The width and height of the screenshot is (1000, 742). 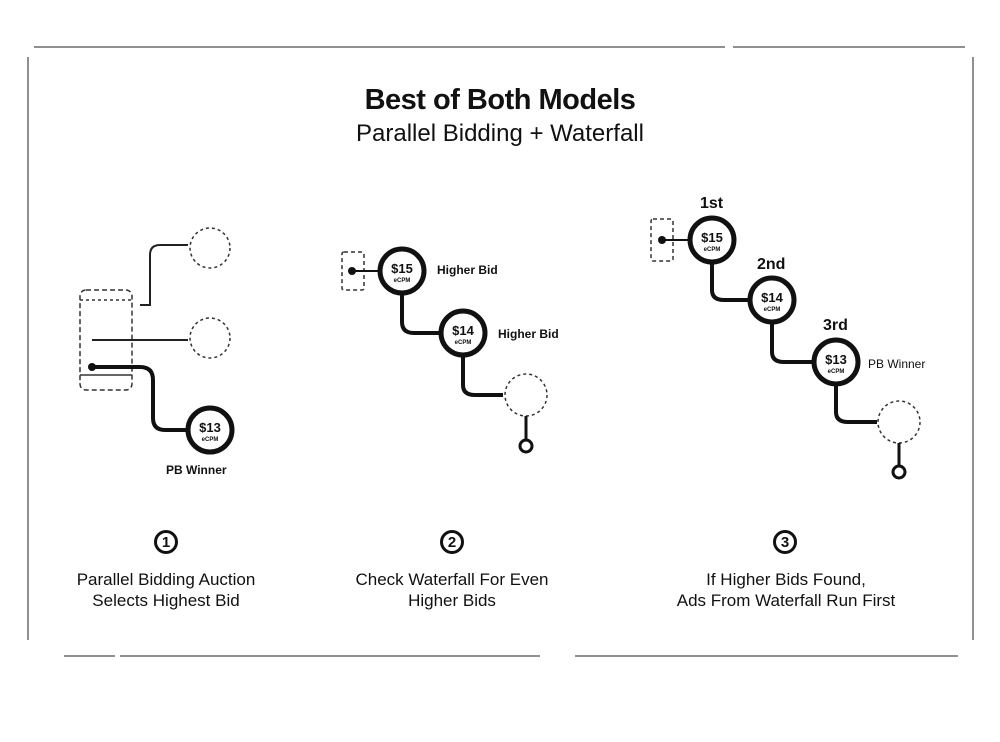 What do you see at coordinates (786, 600) in the screenshot?
I see `caption-line: Ads From Waterfall Run First` at bounding box center [786, 600].